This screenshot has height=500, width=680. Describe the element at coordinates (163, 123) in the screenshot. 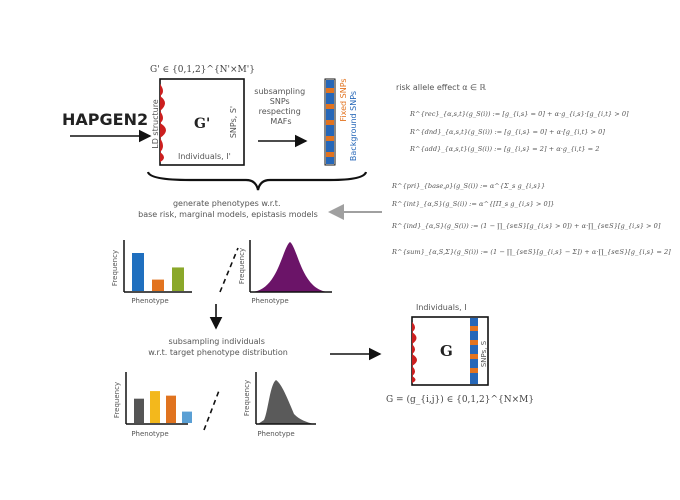

I see `ld-peaks-top` at that location.